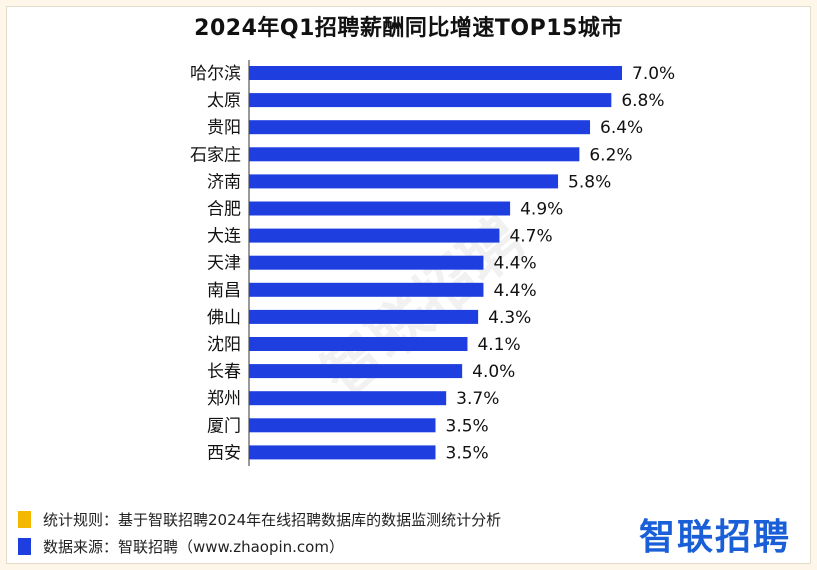 The image size is (817, 570). Describe the element at coordinates (224, 426) in the screenshot. I see `category-label-13: 厦门` at that location.